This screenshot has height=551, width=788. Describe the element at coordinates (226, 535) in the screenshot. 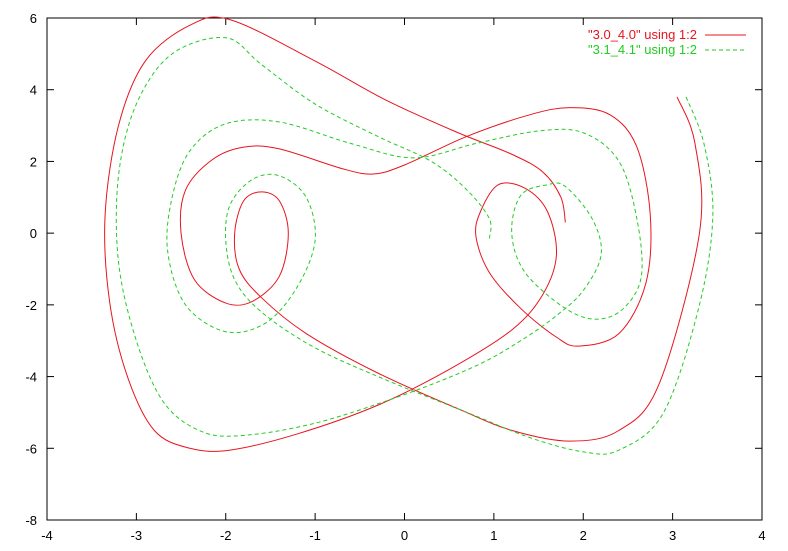

I see `x-tick-label: -2` at that location.